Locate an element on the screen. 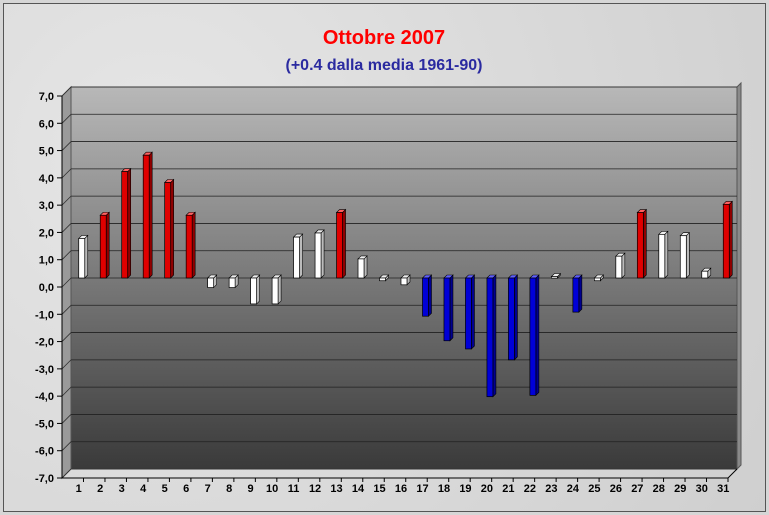 This screenshot has height=515, width=769. y-tick-label: 5,0 is located at coordinates (46, 152).